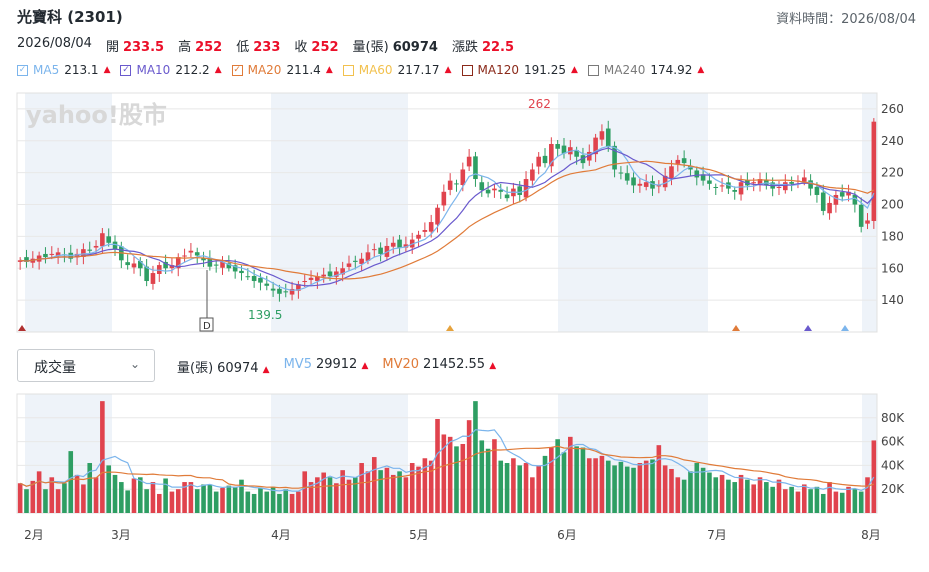 The image size is (929, 572). I want to click on ma-value: 191.25, so click(544, 70).